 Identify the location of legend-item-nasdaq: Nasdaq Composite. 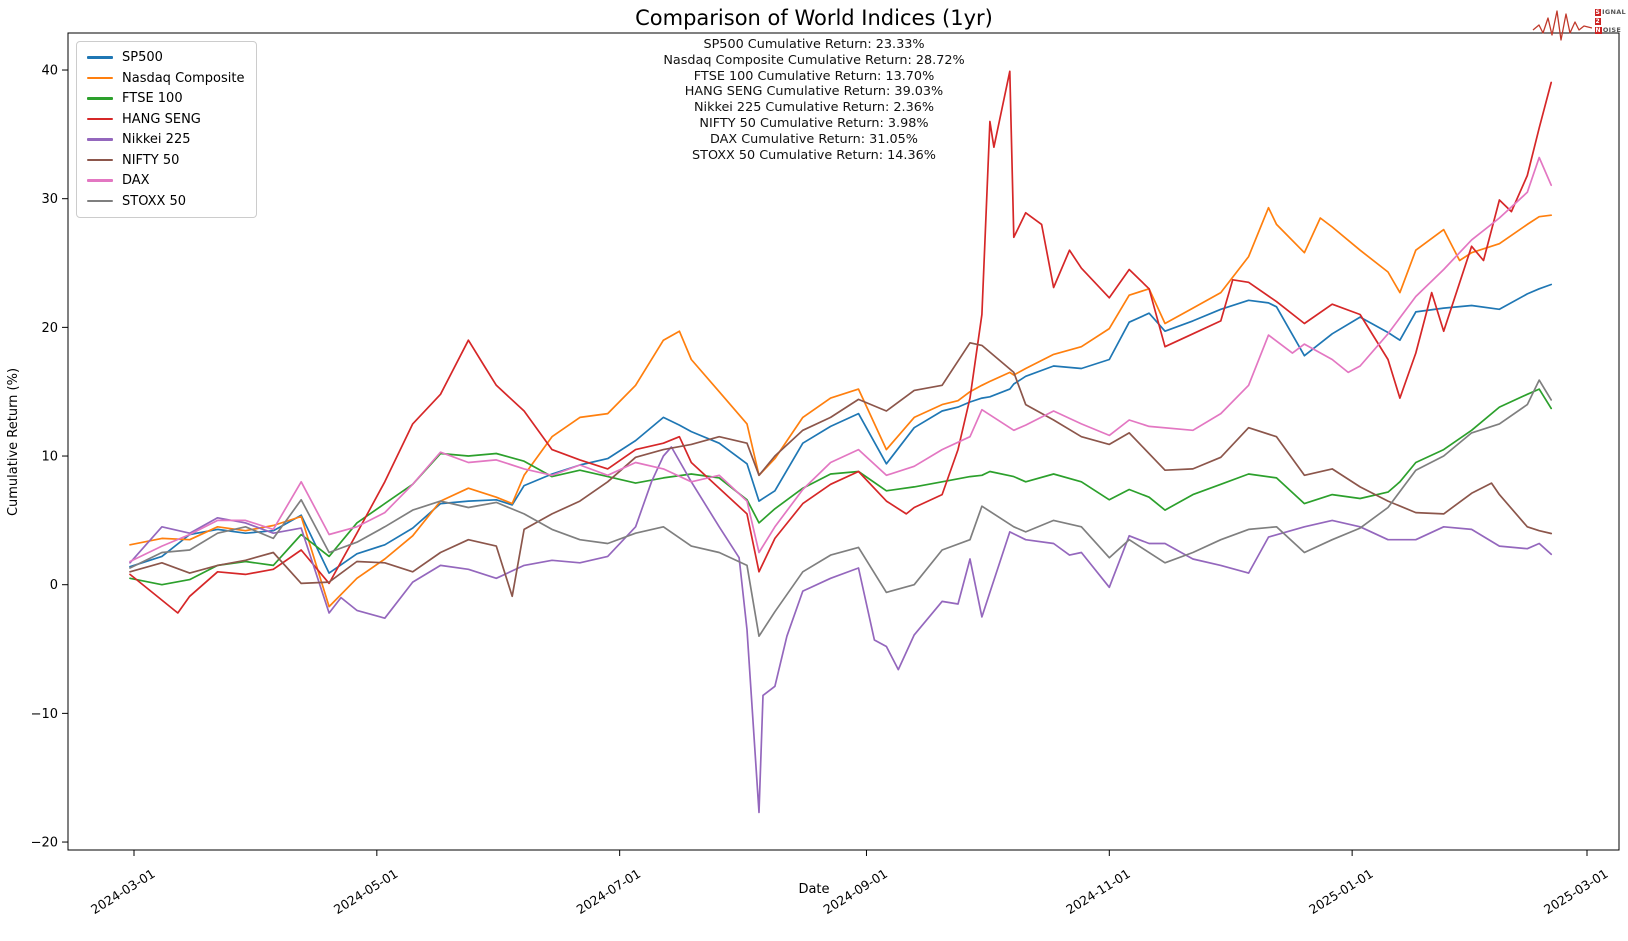
(165, 78).